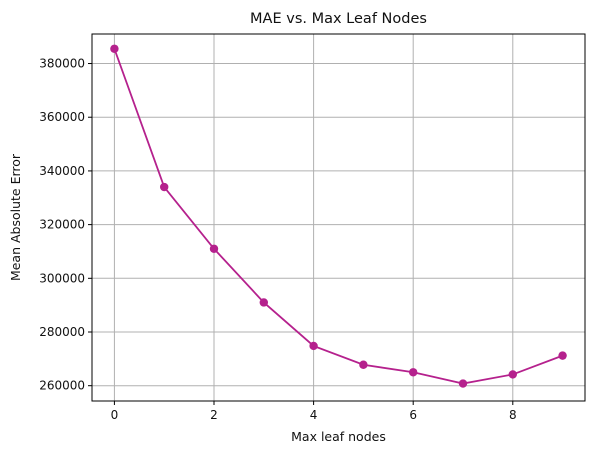  Describe the element at coordinates (214, 415) in the screenshot. I see `x-tick-label: 2` at that location.